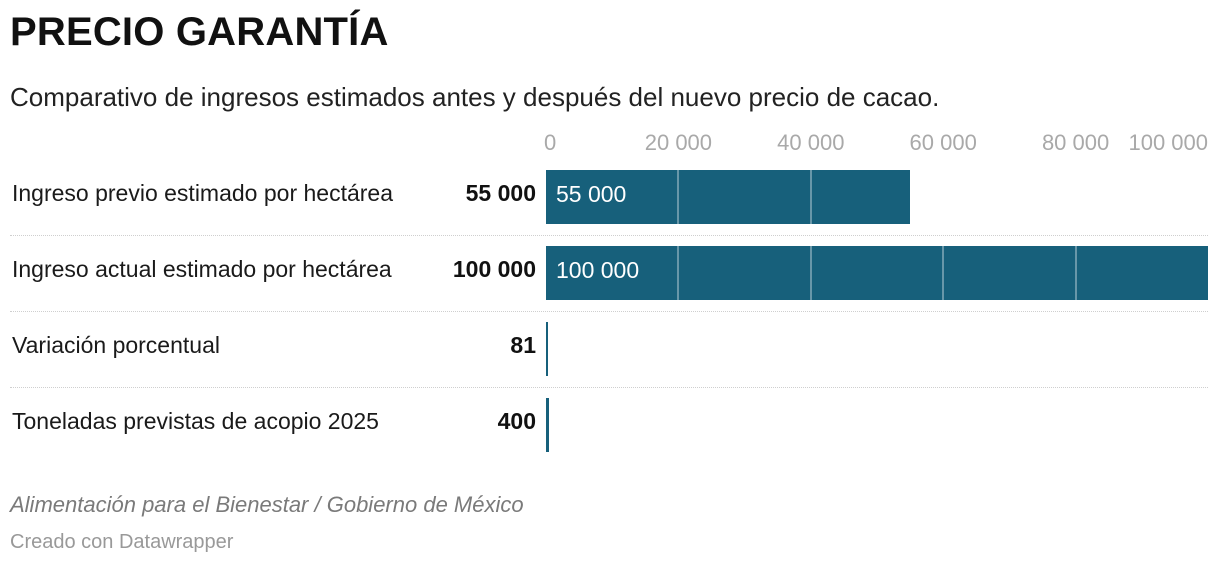 The height and width of the screenshot is (566, 1220). I want to click on value-label: 400, so click(516, 421).